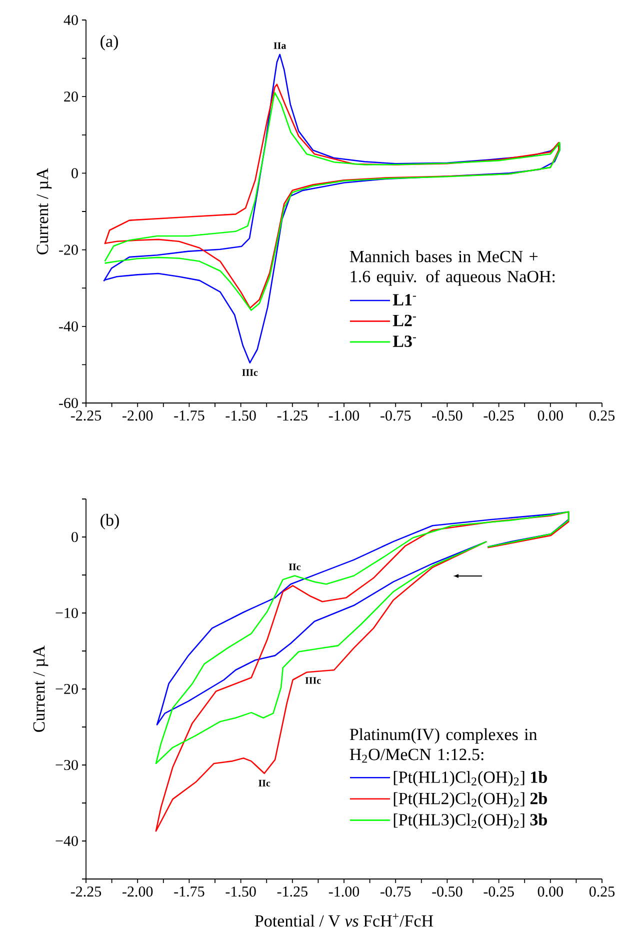 The height and width of the screenshot is (941, 623). What do you see at coordinates (280, 45) in the screenshot?
I see `annotation: IIa` at bounding box center [280, 45].